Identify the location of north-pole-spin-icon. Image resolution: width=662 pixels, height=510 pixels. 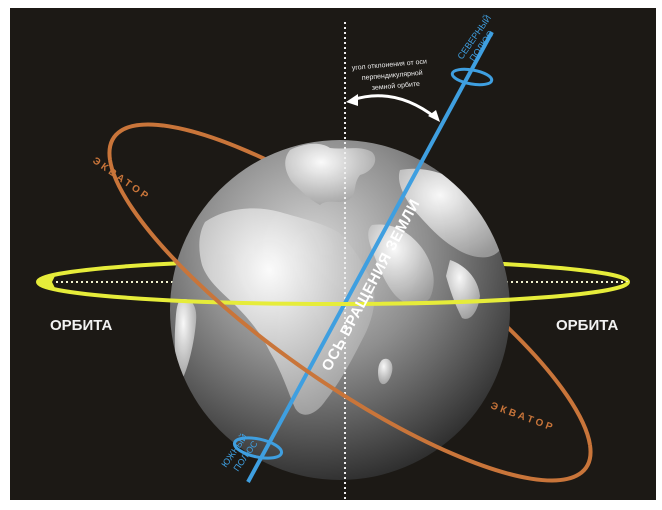
(472, 77).